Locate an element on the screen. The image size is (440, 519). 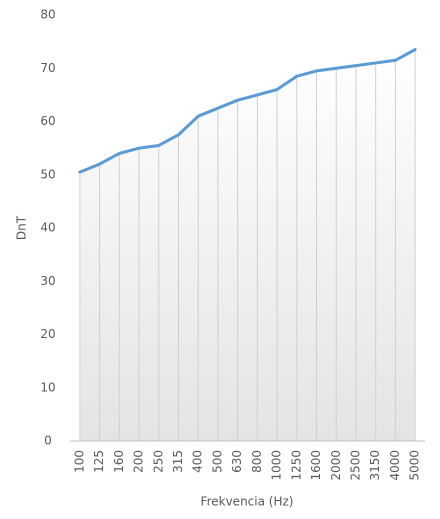
x-tick-label: 3150 is located at coordinates (375, 465).